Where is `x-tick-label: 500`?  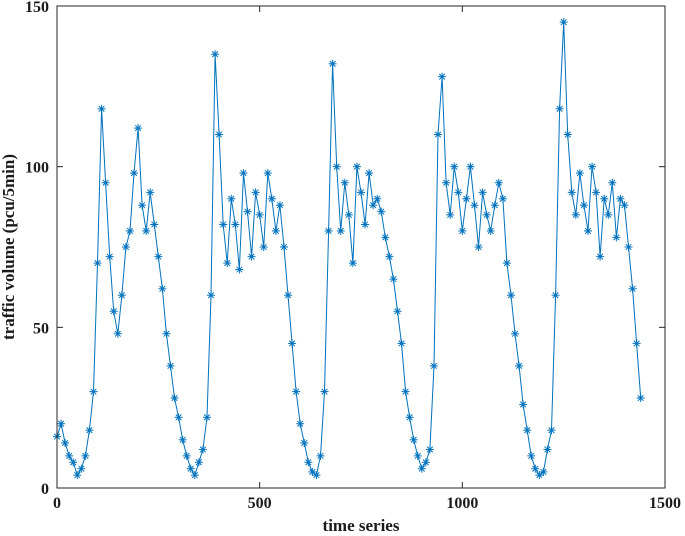 x-tick-label: 500 is located at coordinates (260, 503).